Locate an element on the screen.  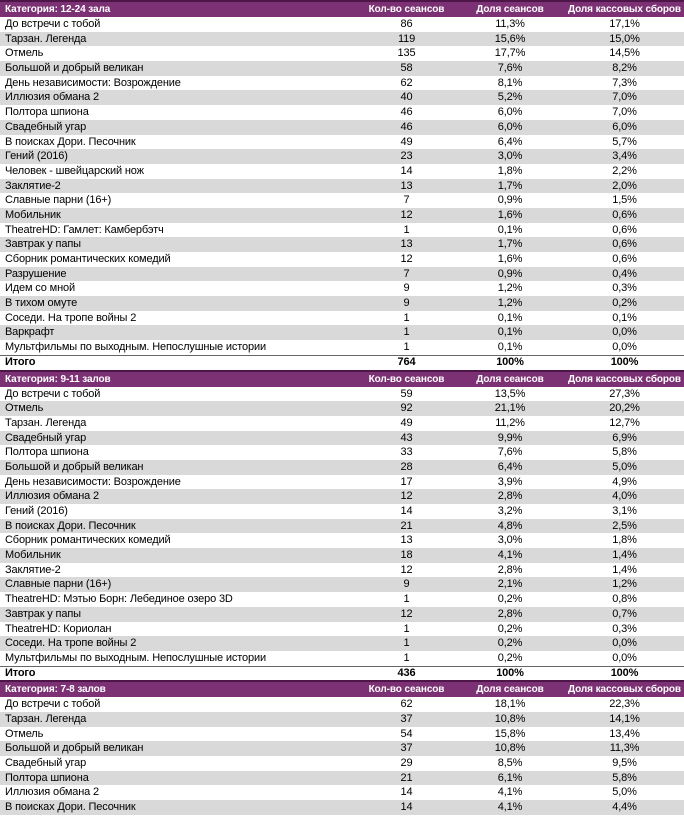
film-title-cell: TheatreHD: Гамлет: Камбербэтч is located at coordinates (84, 229).